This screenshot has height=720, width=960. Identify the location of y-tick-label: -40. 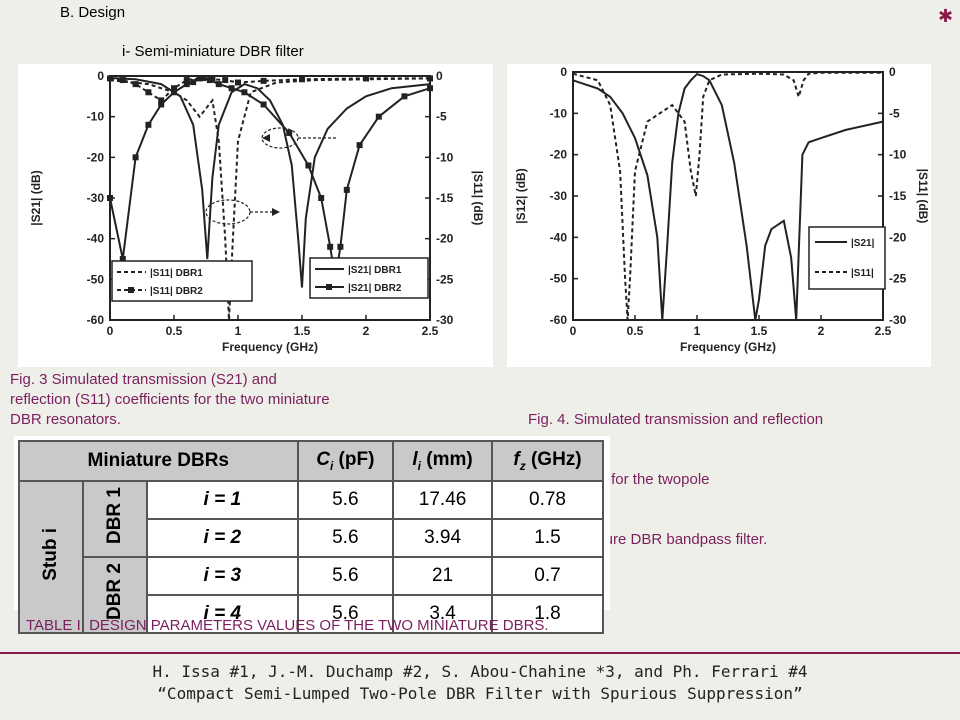
(96, 239).